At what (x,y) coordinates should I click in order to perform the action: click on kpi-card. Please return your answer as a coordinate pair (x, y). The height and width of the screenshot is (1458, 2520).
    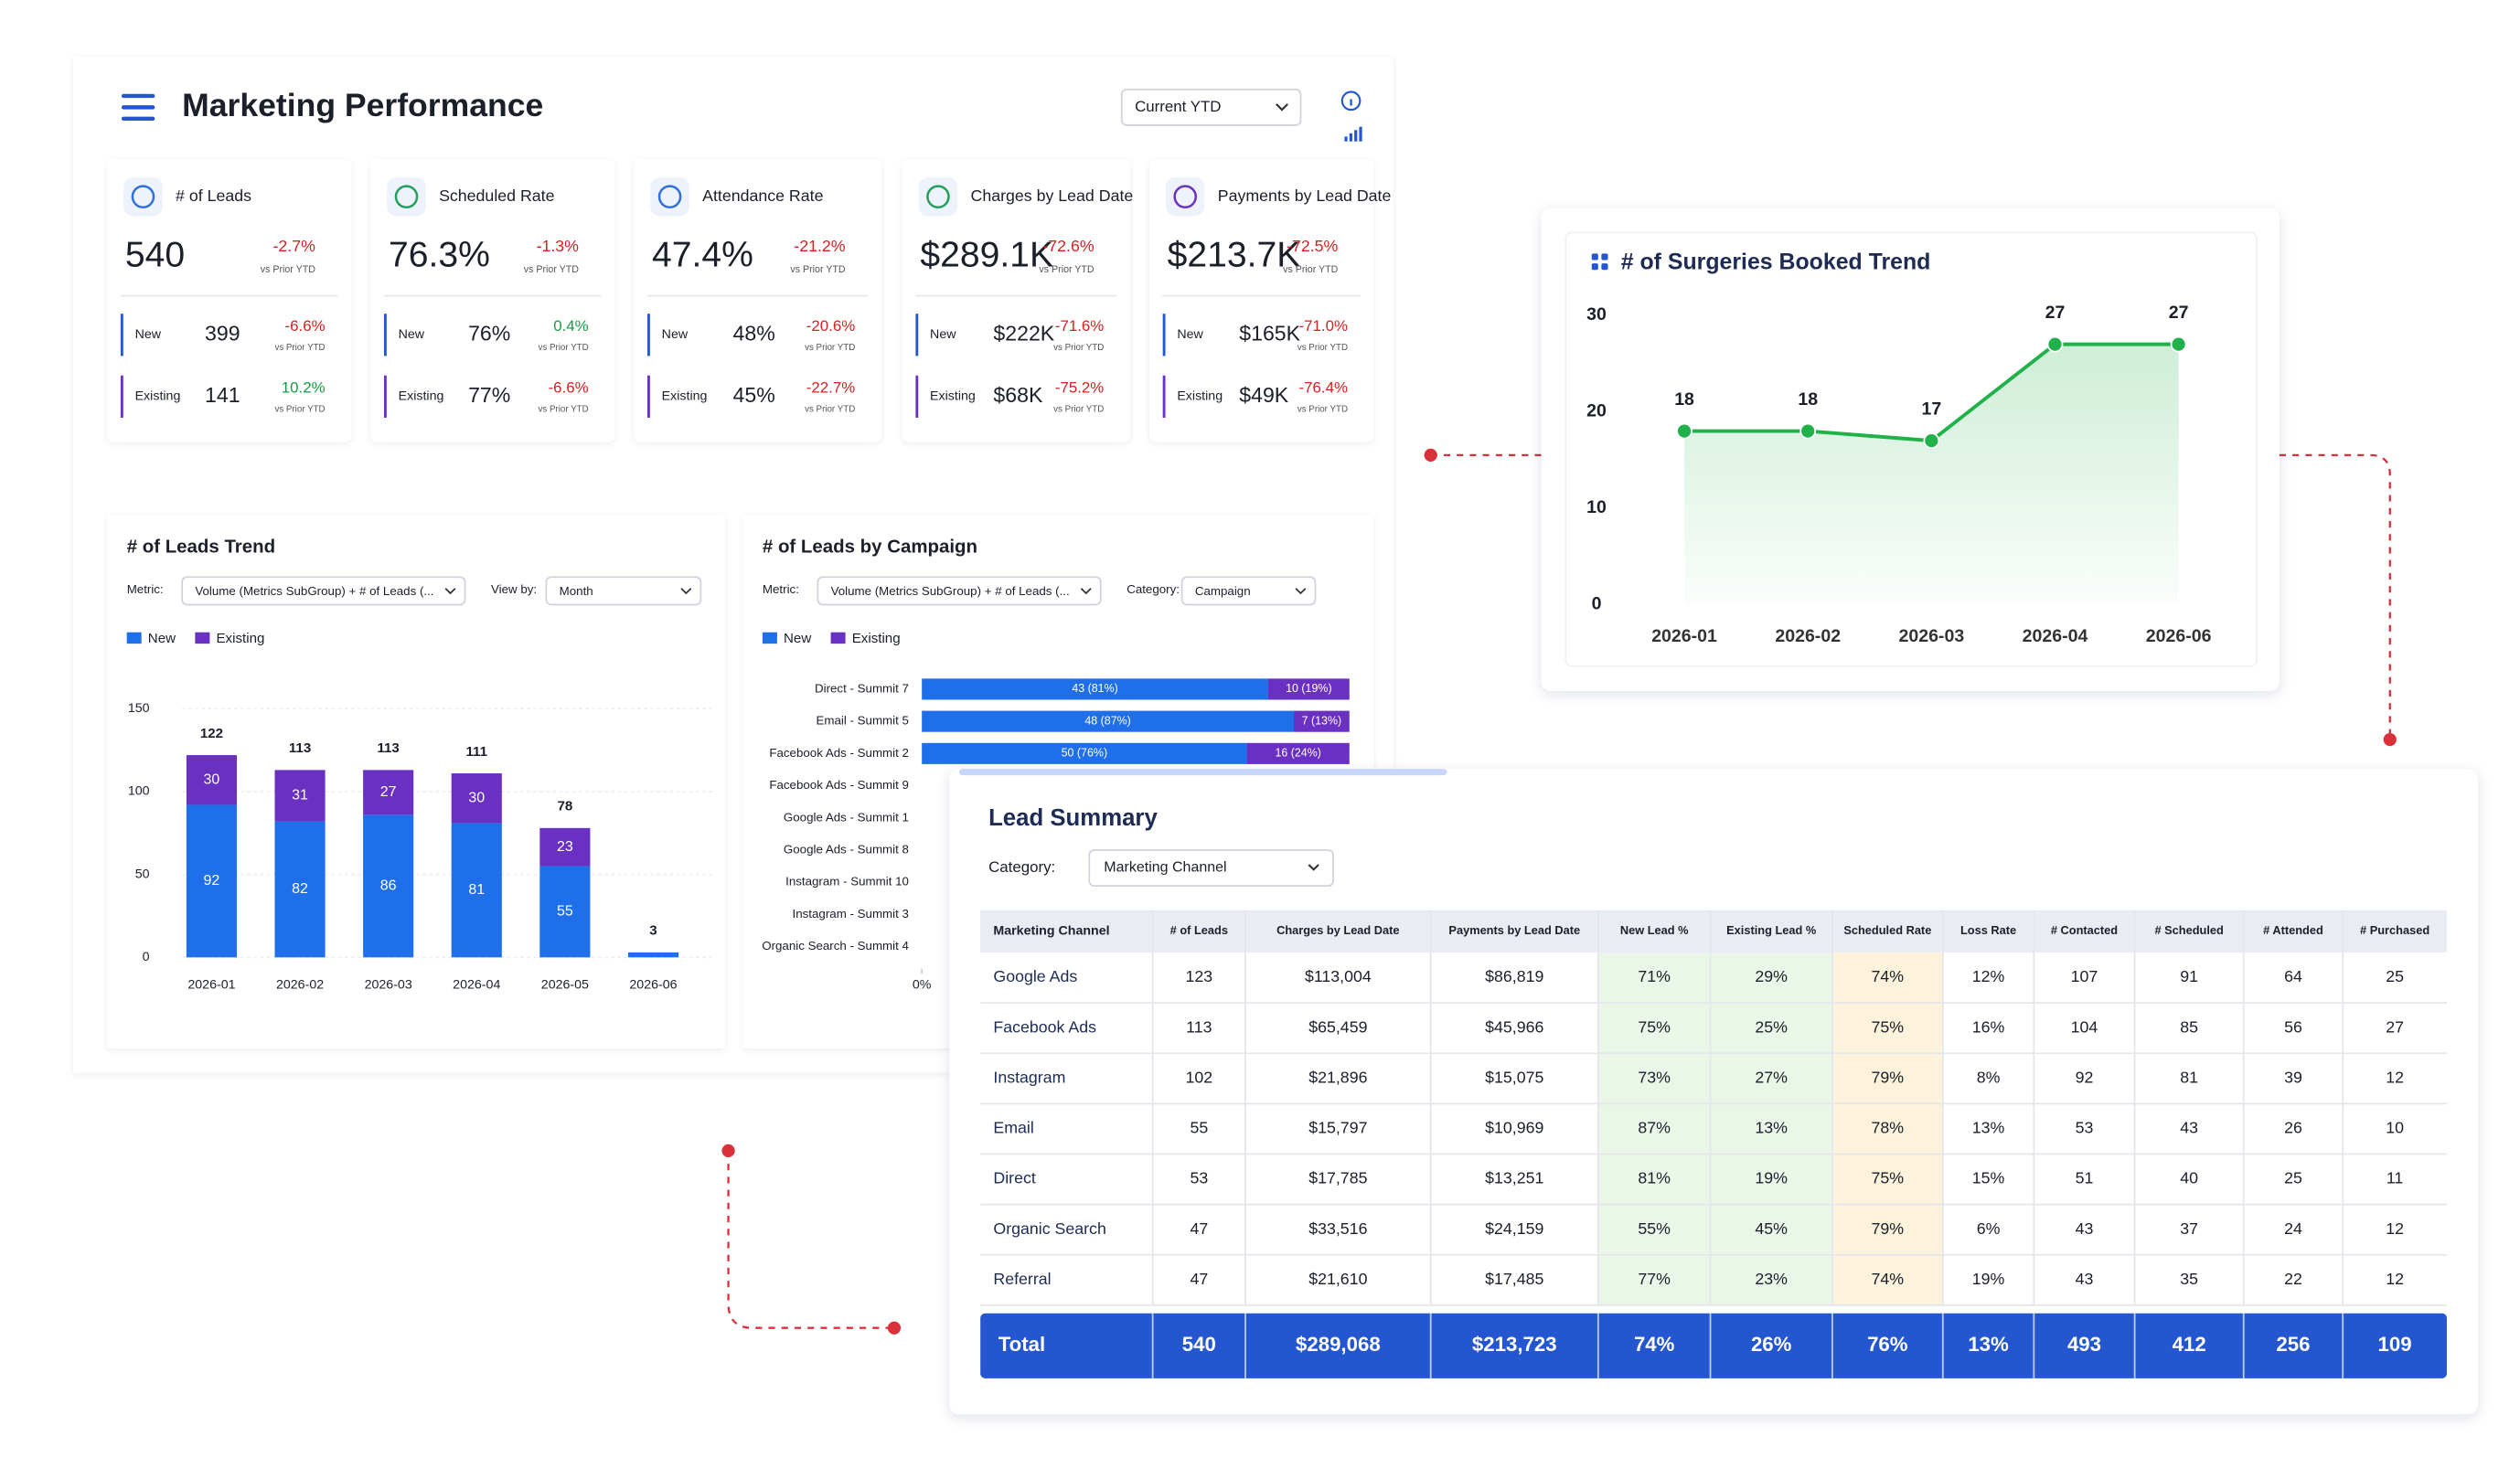
    Looking at the image, I should click on (229, 300).